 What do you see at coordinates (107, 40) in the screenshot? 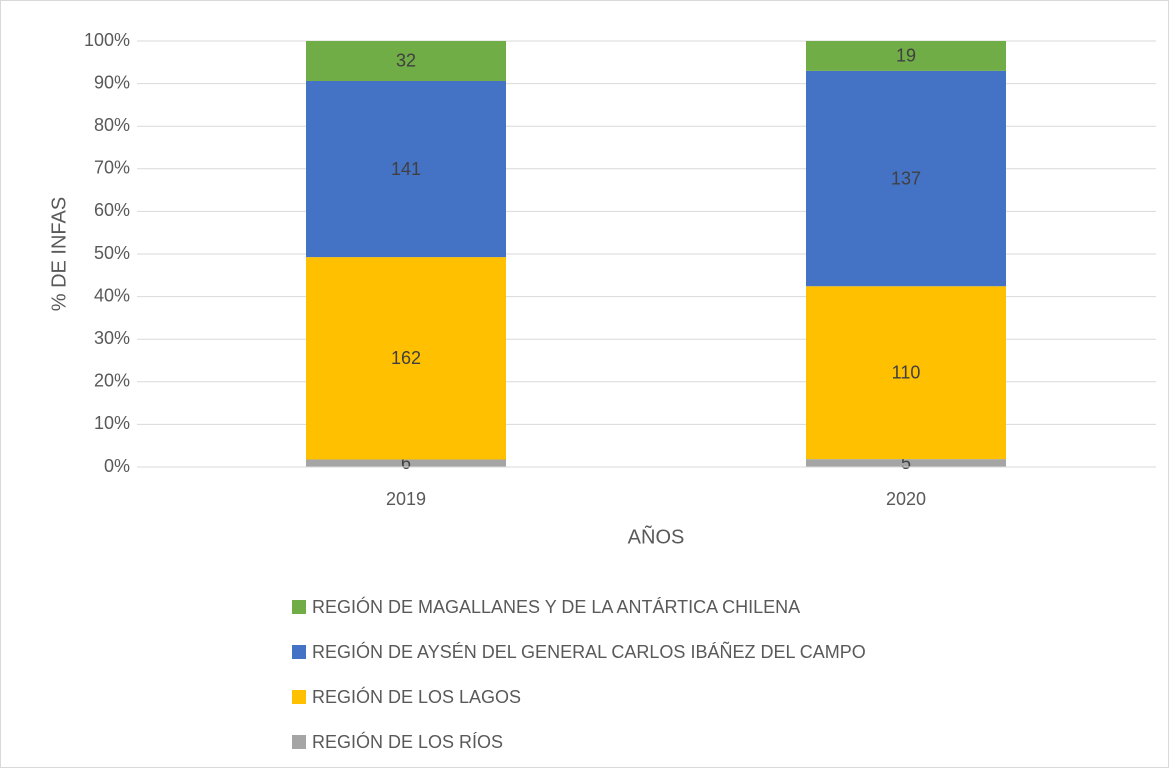
I see `y-tick-label: 100%` at bounding box center [107, 40].